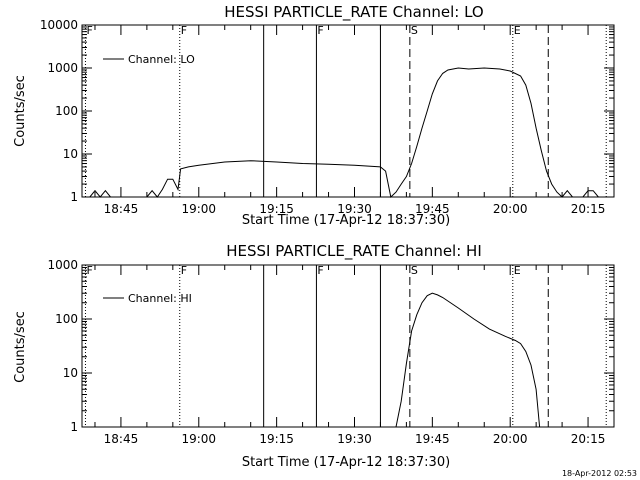 This screenshot has height=480, width=640. I want to click on x-tick-label-lo-3: 19:30, so click(354, 209).